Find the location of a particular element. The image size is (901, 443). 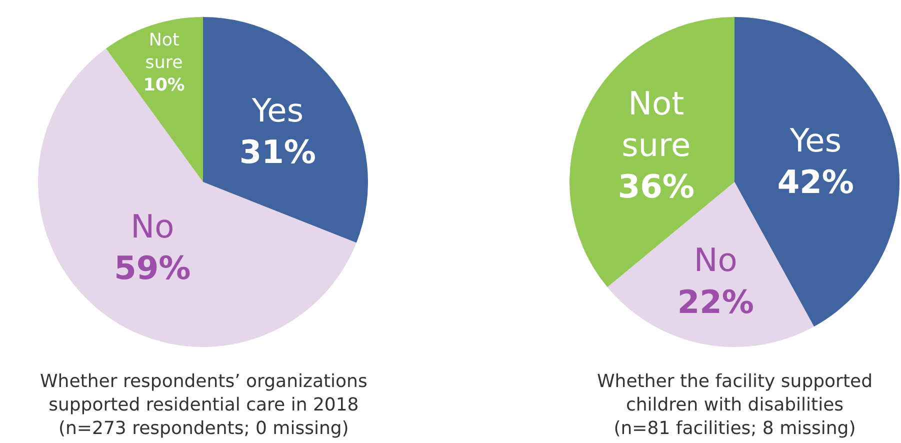

text: Whether the facility supported children with disabilities is located at coordinates (735, 393).